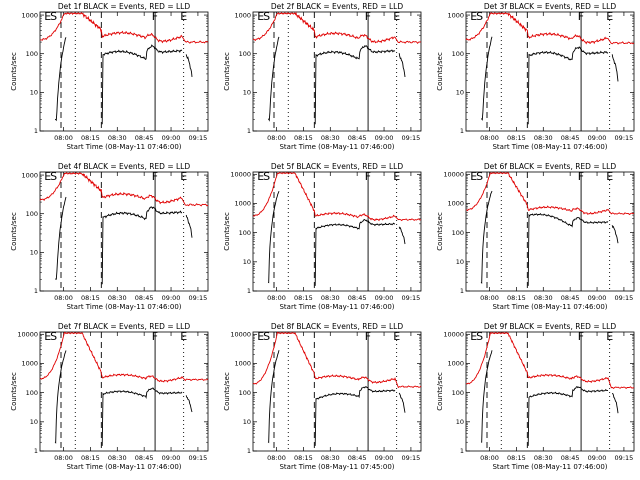 Image resolution: width=640 pixels, height=480 pixels. What do you see at coordinates (337, 326) in the screenshot?
I see `panel-title: Det 8f BLACK = Events, RED = LLD` at bounding box center [337, 326].